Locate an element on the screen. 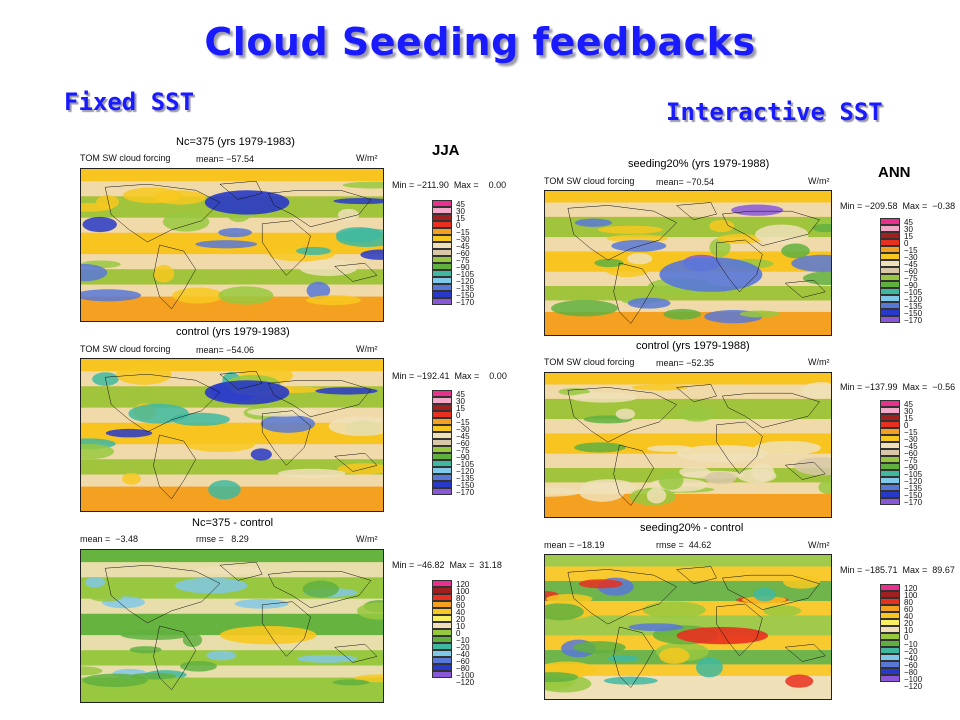 This screenshot has height=720, width=960. colorbar-label: 80 is located at coordinates (460, 598).